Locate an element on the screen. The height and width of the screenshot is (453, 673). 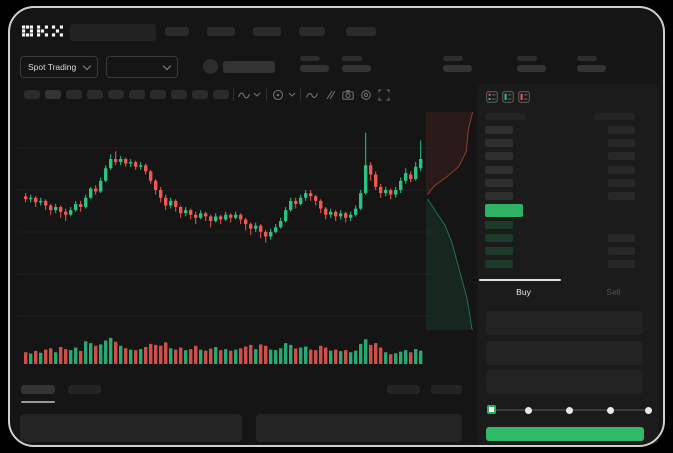
amount-field is located at coordinates (564, 353).